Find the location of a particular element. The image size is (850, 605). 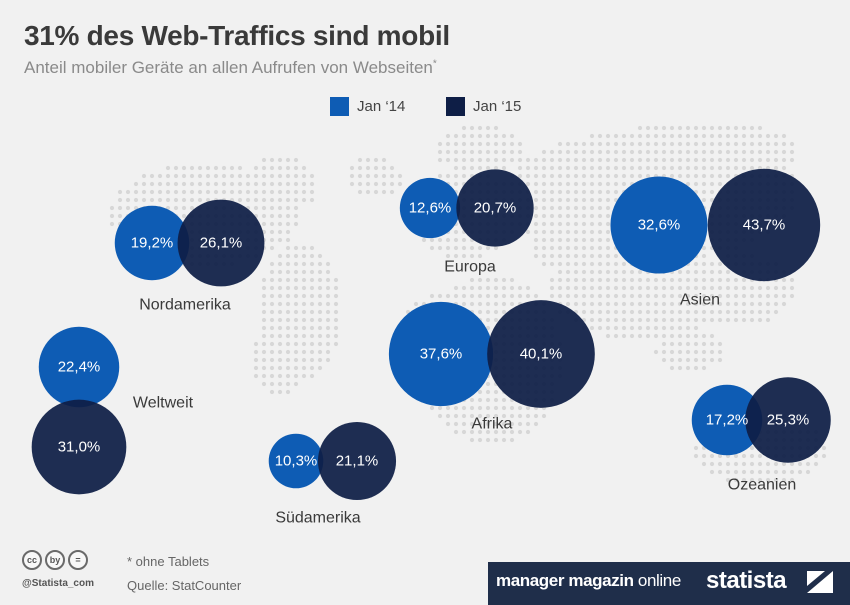

legend-label-jan14: Jan ‘14 is located at coordinates (381, 106).